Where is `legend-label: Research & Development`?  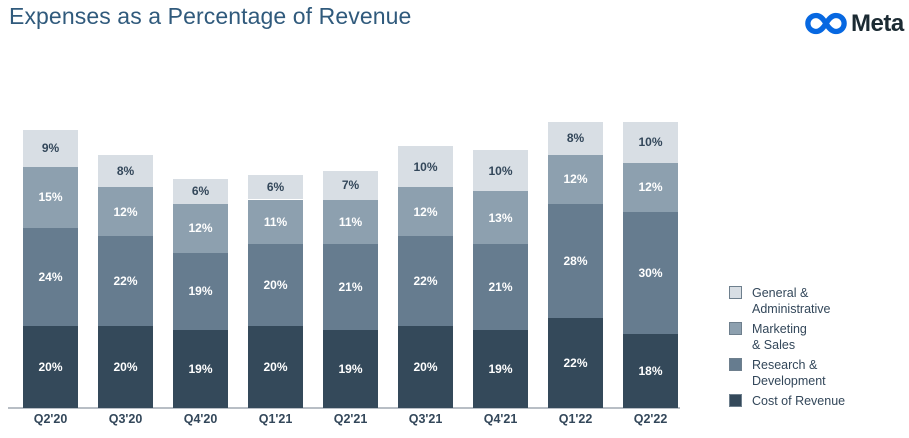 legend-label: Research & Development is located at coordinates (789, 373).